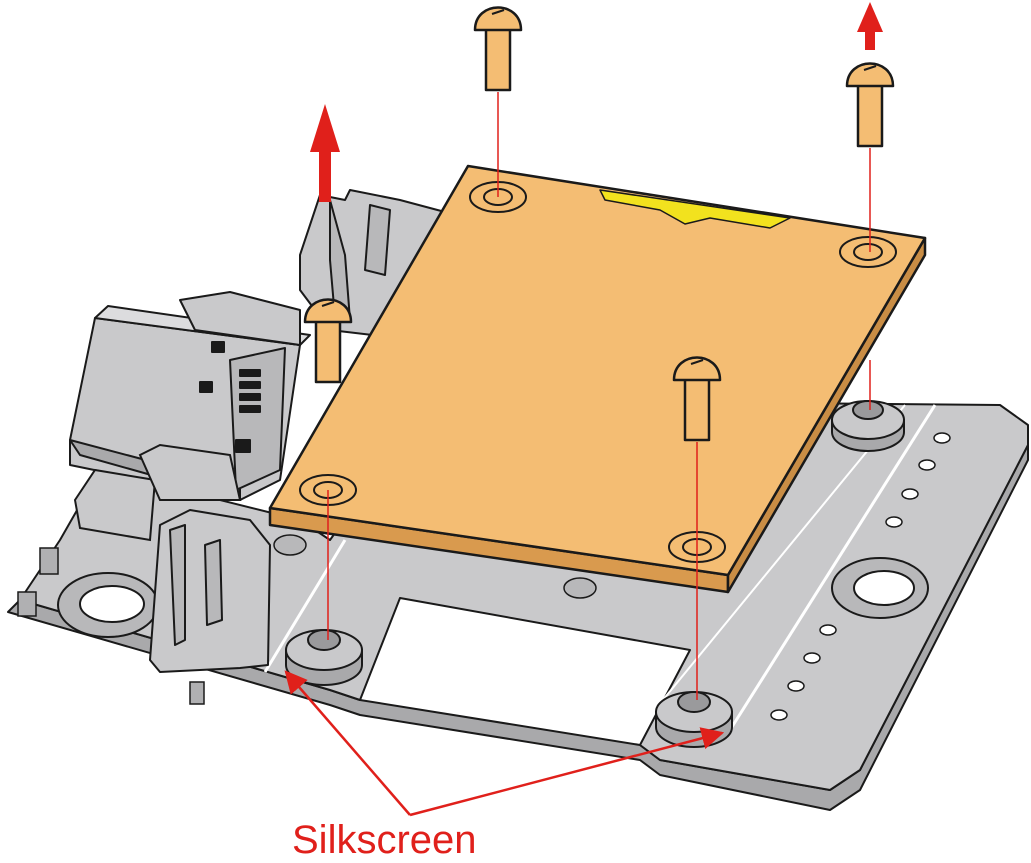  What do you see at coordinates (305, 606) in the screenshot?
I see `silkscreen-line-left` at bounding box center [305, 606].